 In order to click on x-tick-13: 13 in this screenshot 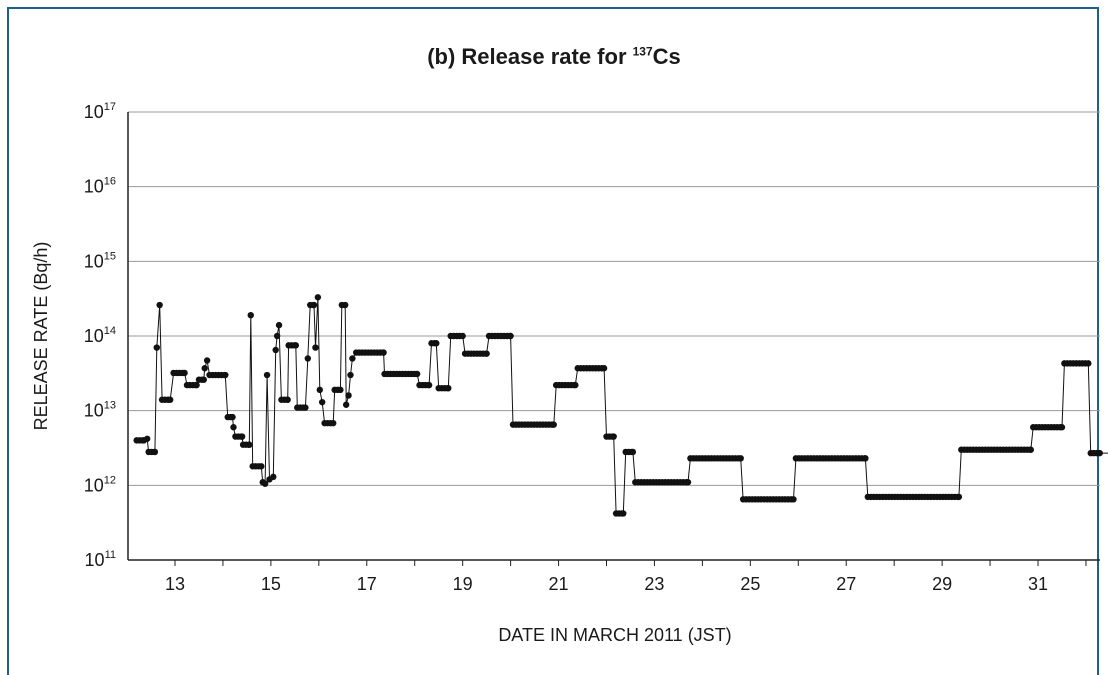, I will do `click(175, 584)`.